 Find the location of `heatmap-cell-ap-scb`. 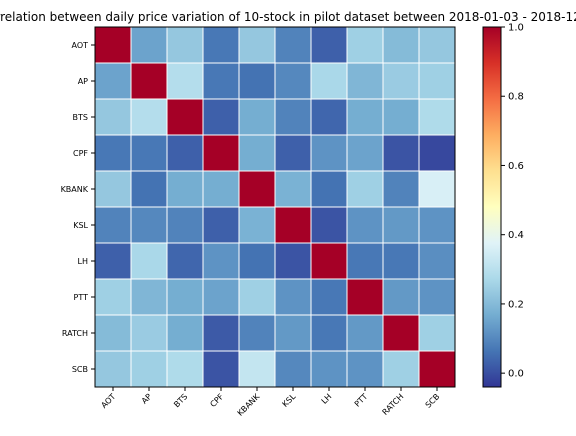

heatmap-cell-ap-scb is located at coordinates (437, 81).